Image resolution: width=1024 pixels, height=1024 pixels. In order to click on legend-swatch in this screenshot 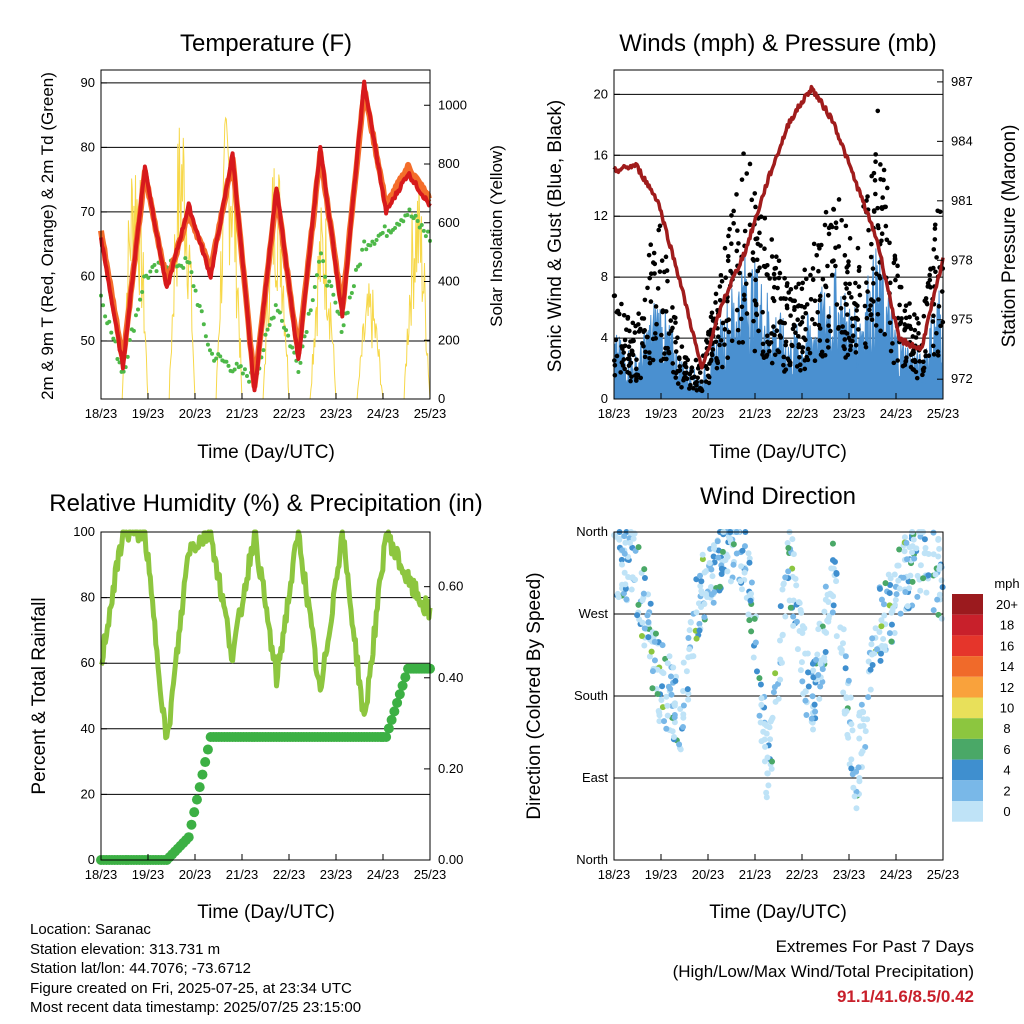, I will do `click(967, 708)`.